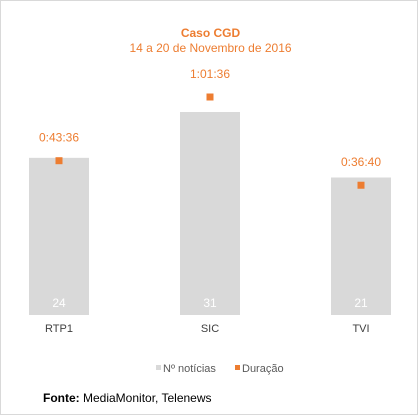 Image resolution: width=419 pixels, height=417 pixels. Describe the element at coordinates (361, 246) in the screenshot. I see `bar-tvi` at that location.